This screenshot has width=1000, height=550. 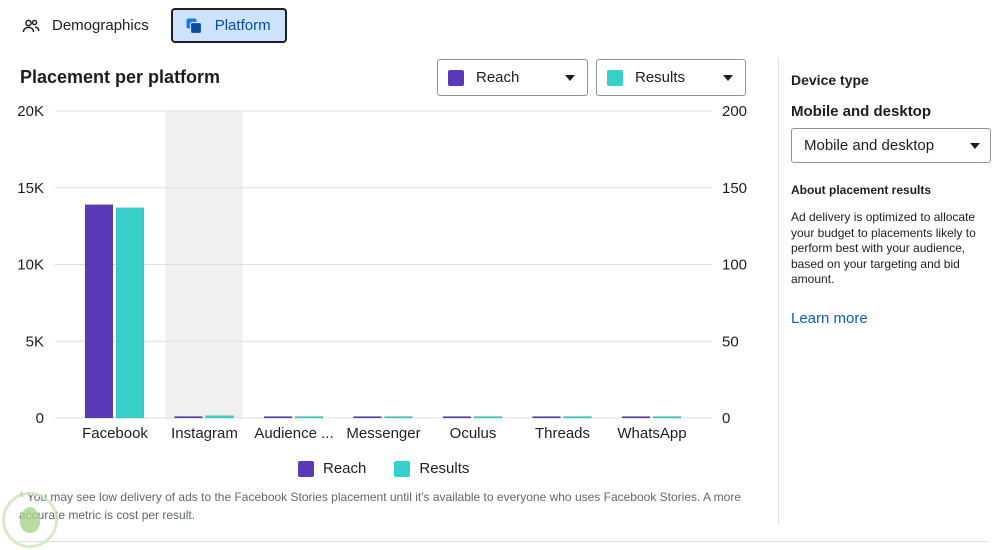 I want to click on platform-icon, so click(x=194, y=26).